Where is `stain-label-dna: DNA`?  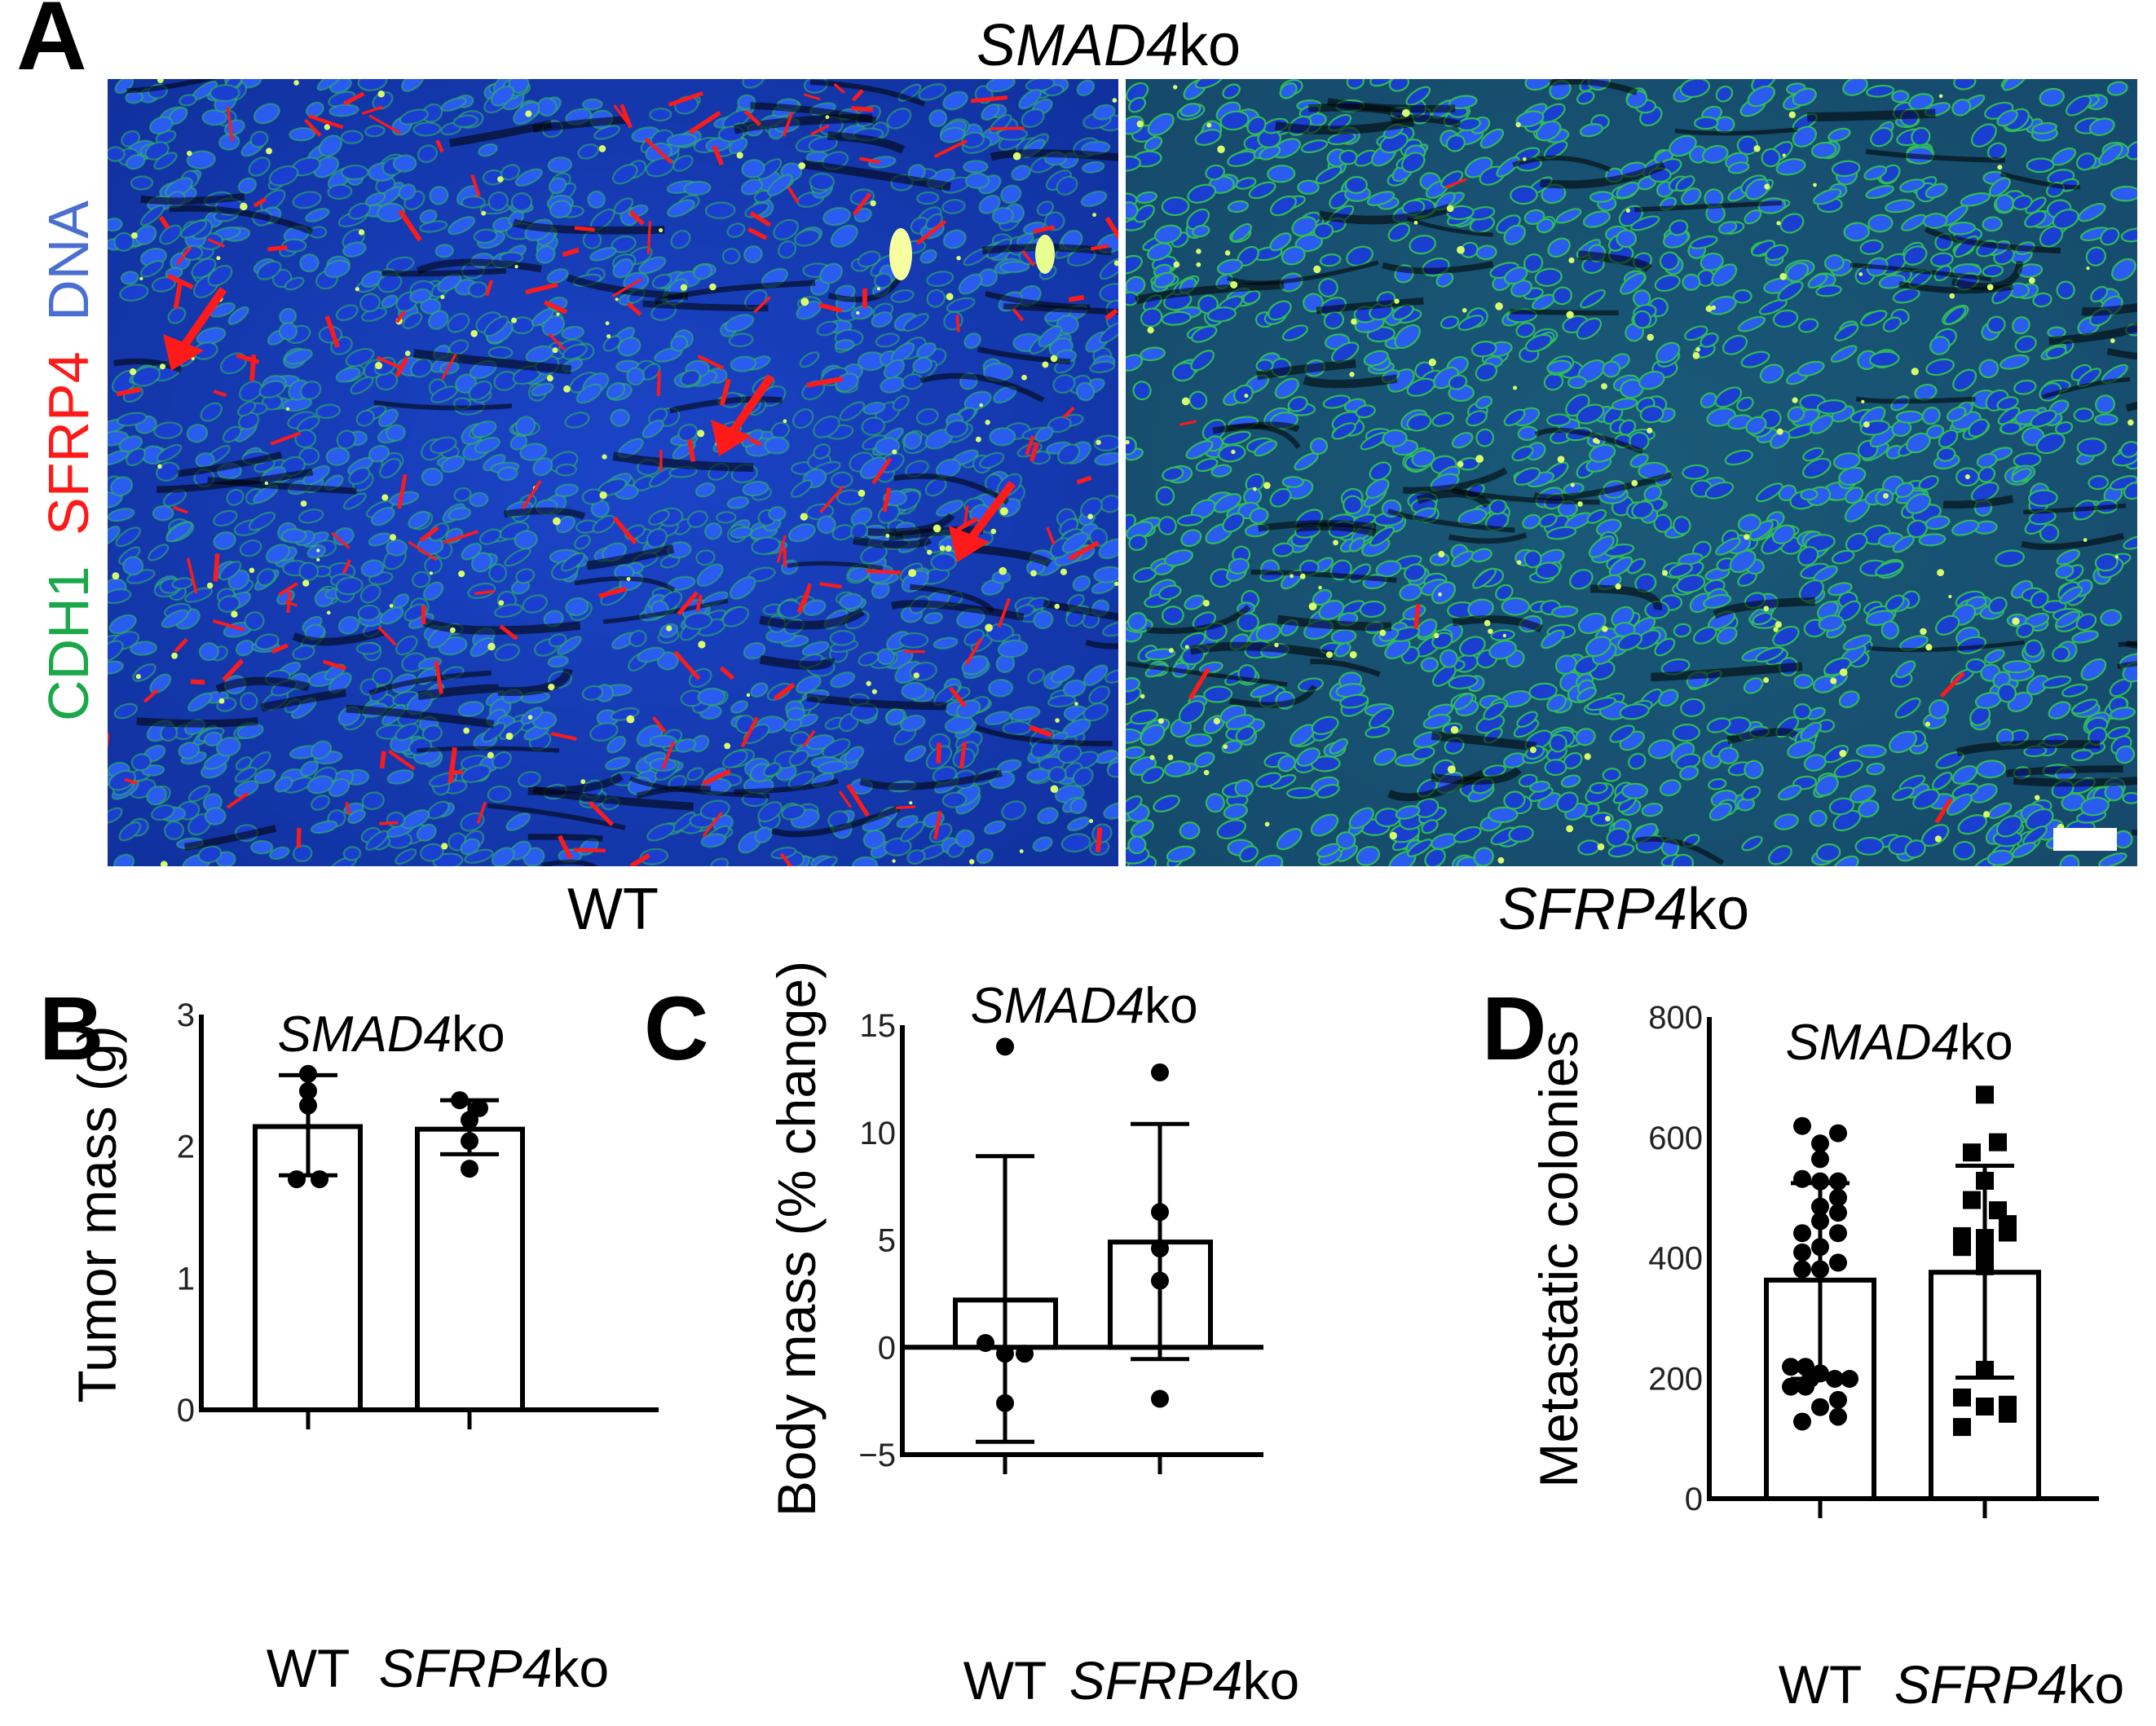
stain-label-dna: DNA is located at coordinates (68, 261).